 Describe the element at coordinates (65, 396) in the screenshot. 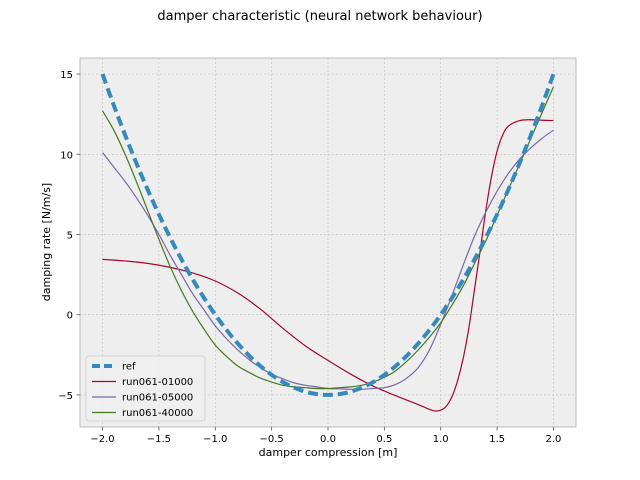

I see `y-tick-label: −5` at that location.